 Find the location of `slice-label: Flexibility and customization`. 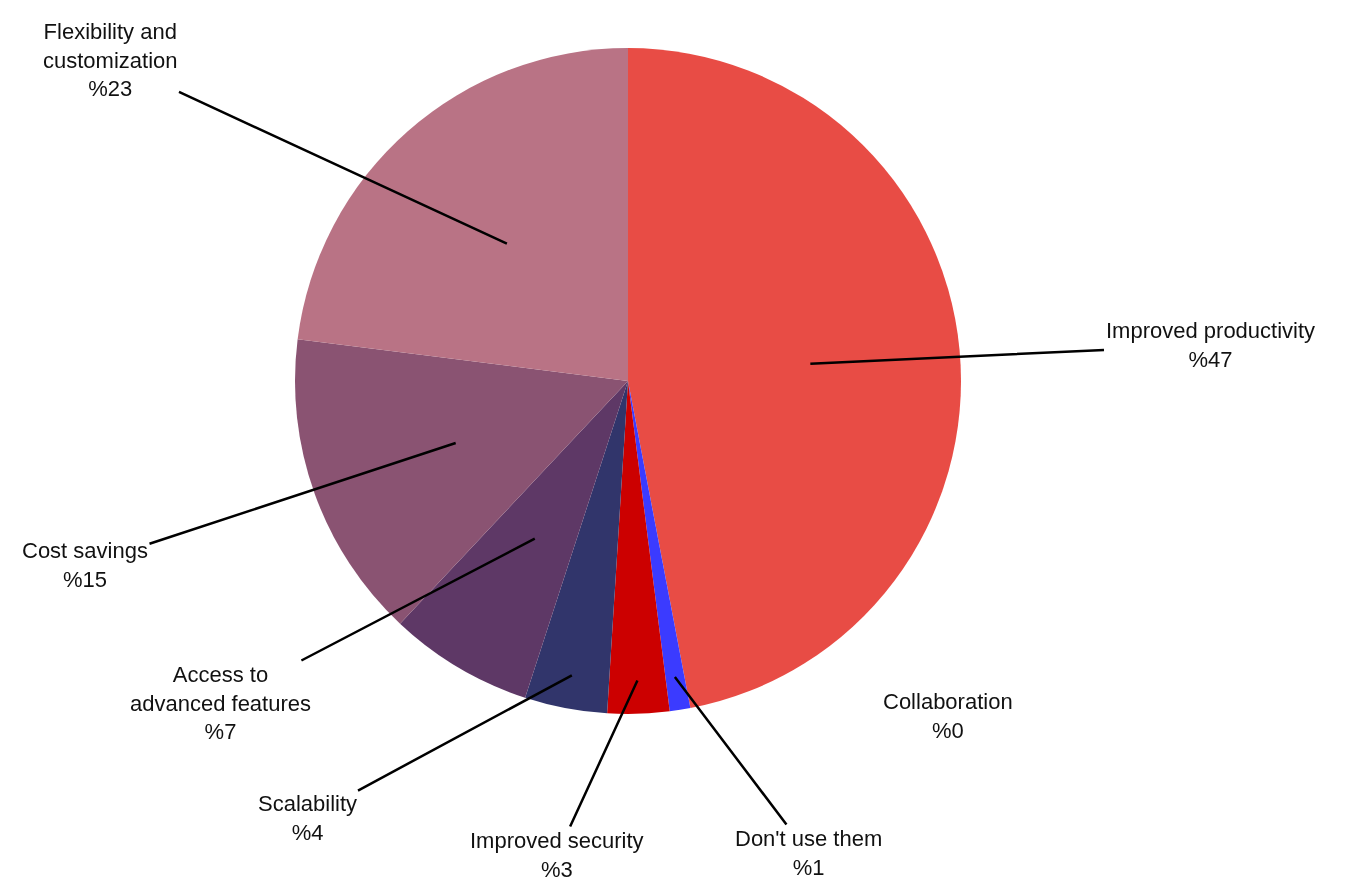

slice-label: Flexibility and customization is located at coordinates (110, 46).